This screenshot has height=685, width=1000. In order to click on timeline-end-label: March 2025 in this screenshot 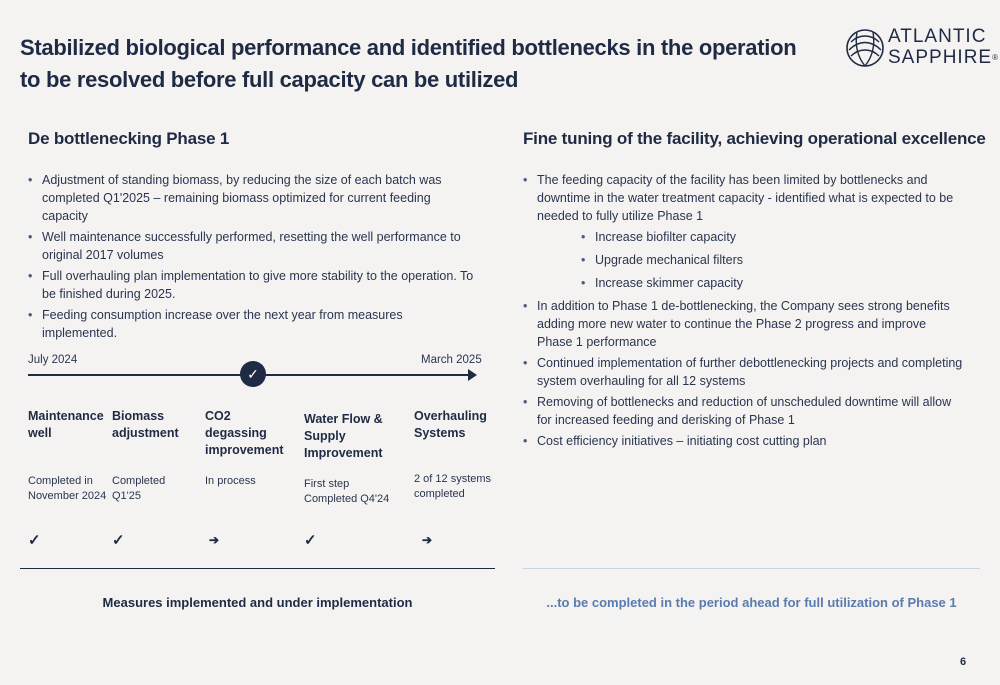, I will do `click(451, 360)`.